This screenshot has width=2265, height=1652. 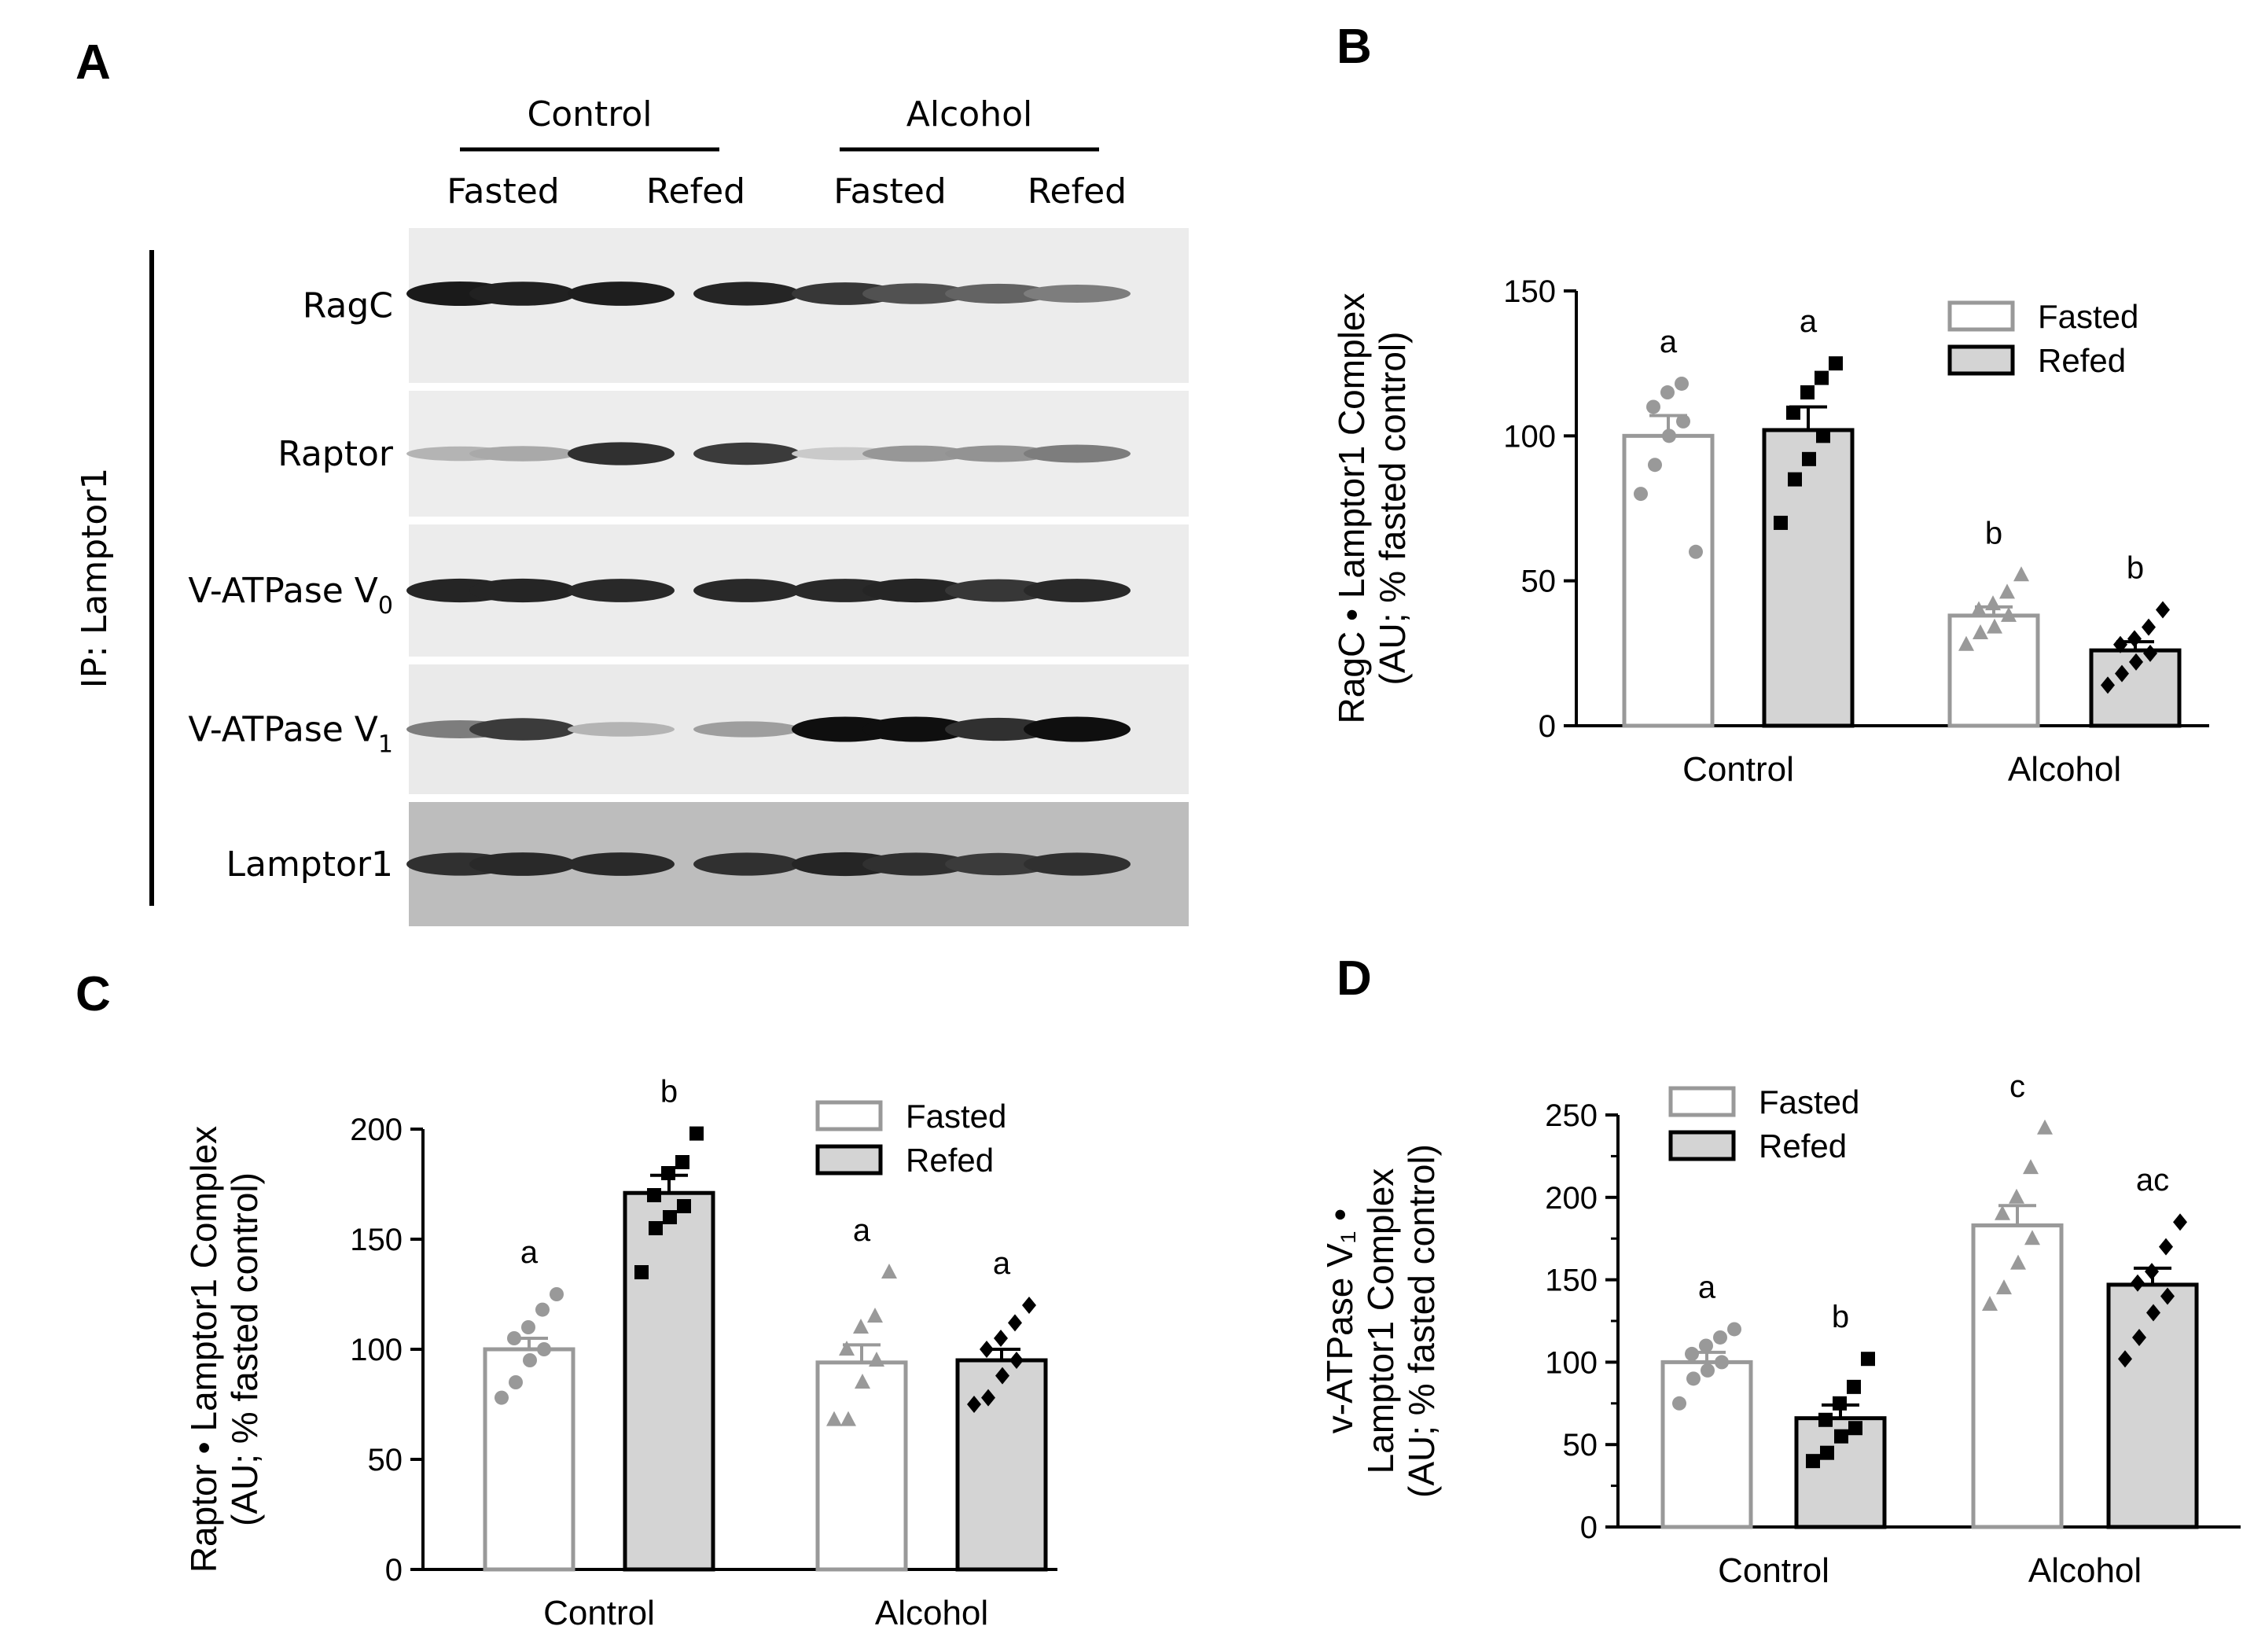 I want to click on y-axis-label: (AU; % fasted control), so click(x=1392, y=509).